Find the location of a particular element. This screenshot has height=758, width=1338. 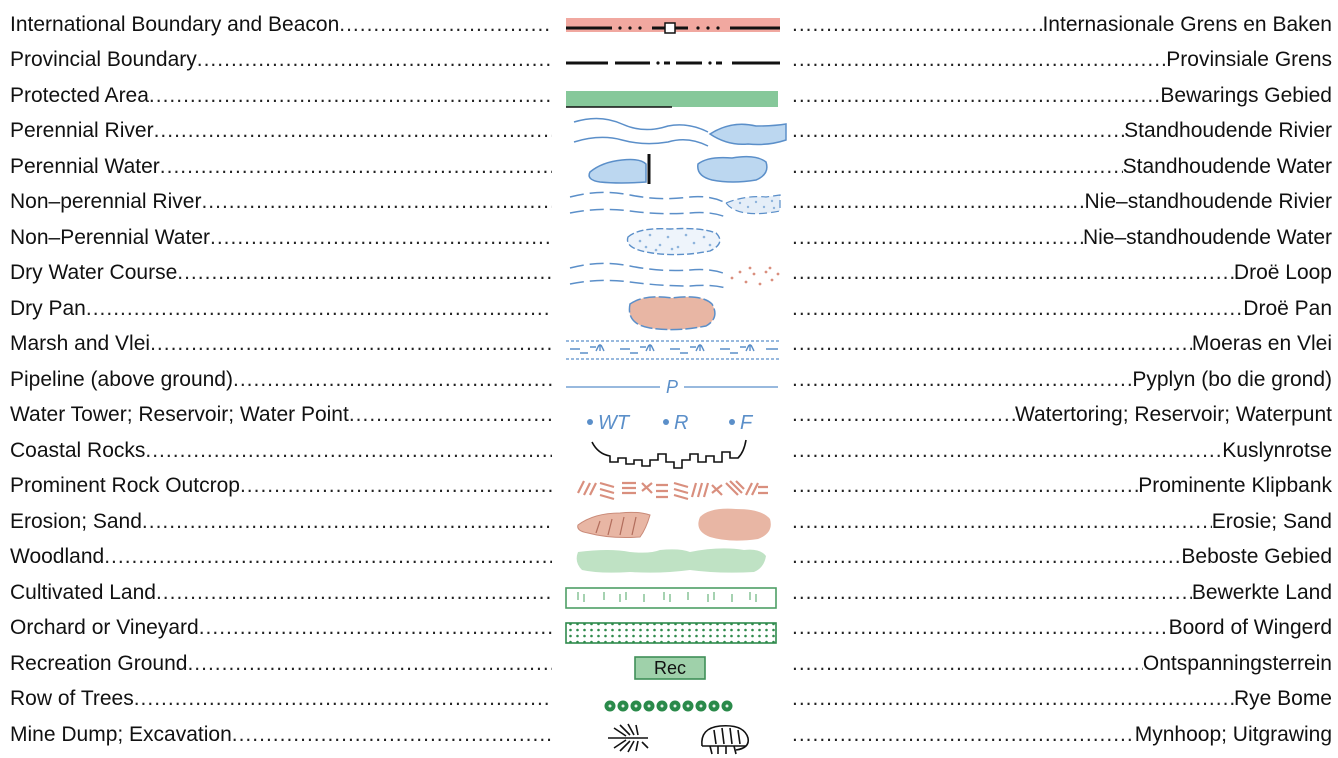

non-perennial-river-symbol is located at coordinates (672, 202).